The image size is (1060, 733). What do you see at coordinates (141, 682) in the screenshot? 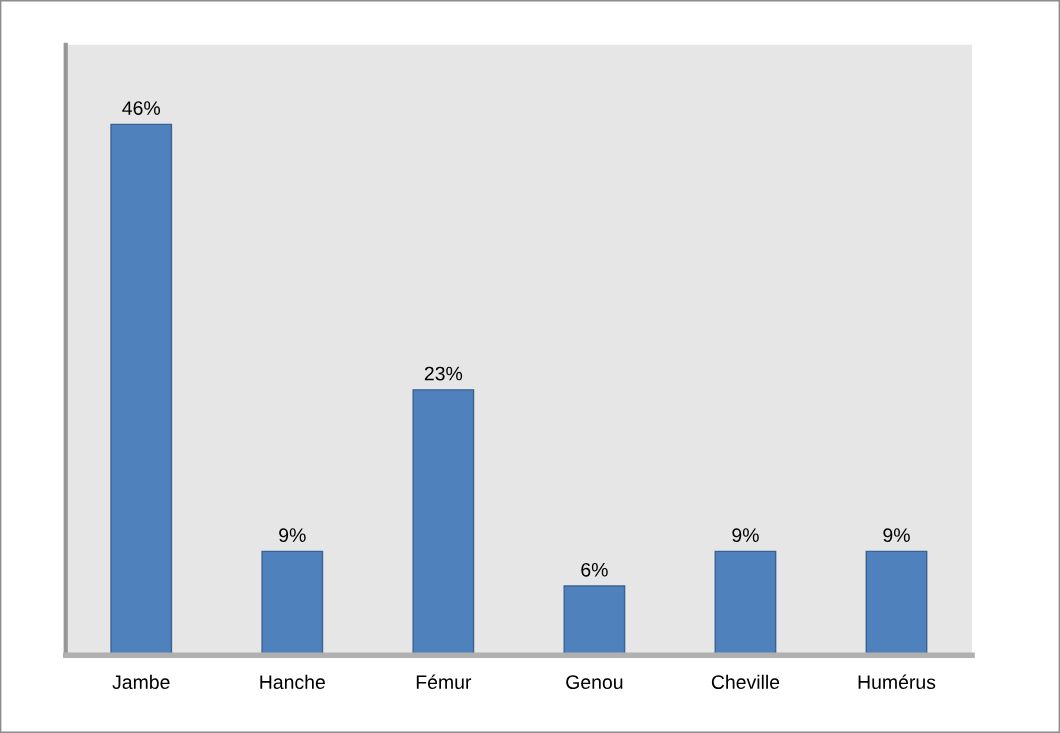
I see `x-tick-label: Jambe` at bounding box center [141, 682].